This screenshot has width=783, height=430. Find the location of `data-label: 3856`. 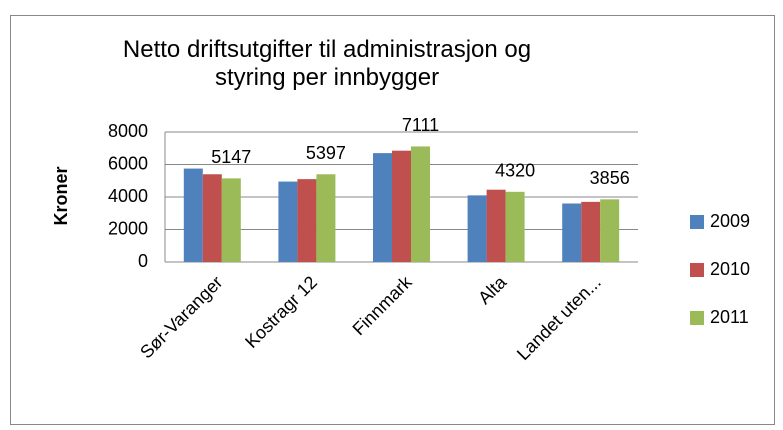

data-label: 3856 is located at coordinates (610, 178).